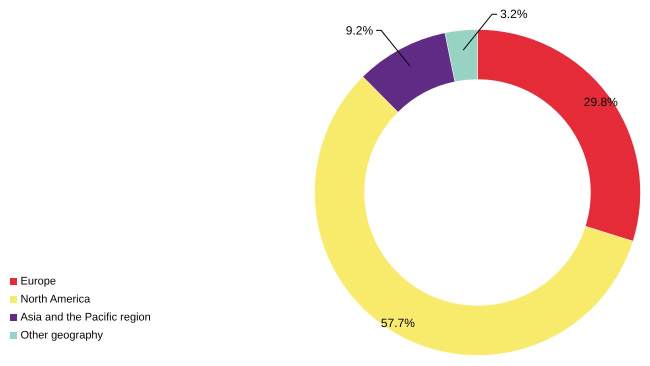 Image resolution: width=650 pixels, height=366 pixels. What do you see at coordinates (360, 30) in the screenshot?
I see `data-label: 9.2%` at bounding box center [360, 30].